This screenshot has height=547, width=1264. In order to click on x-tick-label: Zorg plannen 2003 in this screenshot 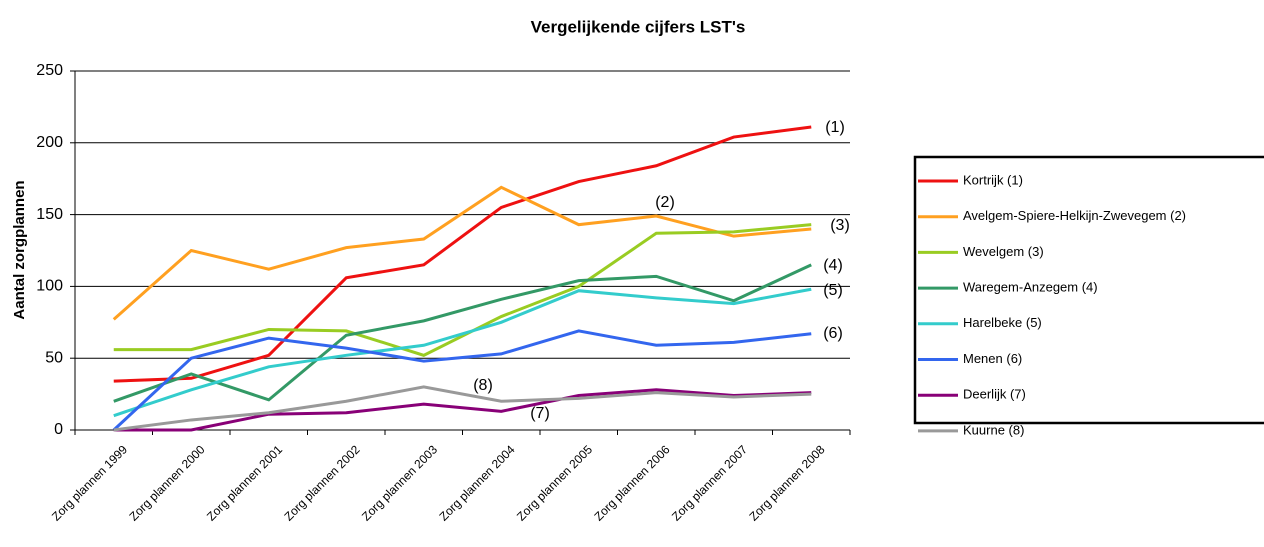, I will do `click(399, 482)`.